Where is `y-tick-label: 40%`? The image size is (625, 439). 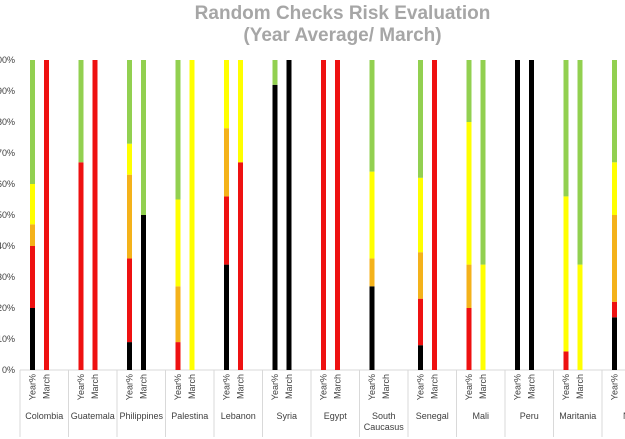 y-tick-label: 40% is located at coordinates (7, 246).